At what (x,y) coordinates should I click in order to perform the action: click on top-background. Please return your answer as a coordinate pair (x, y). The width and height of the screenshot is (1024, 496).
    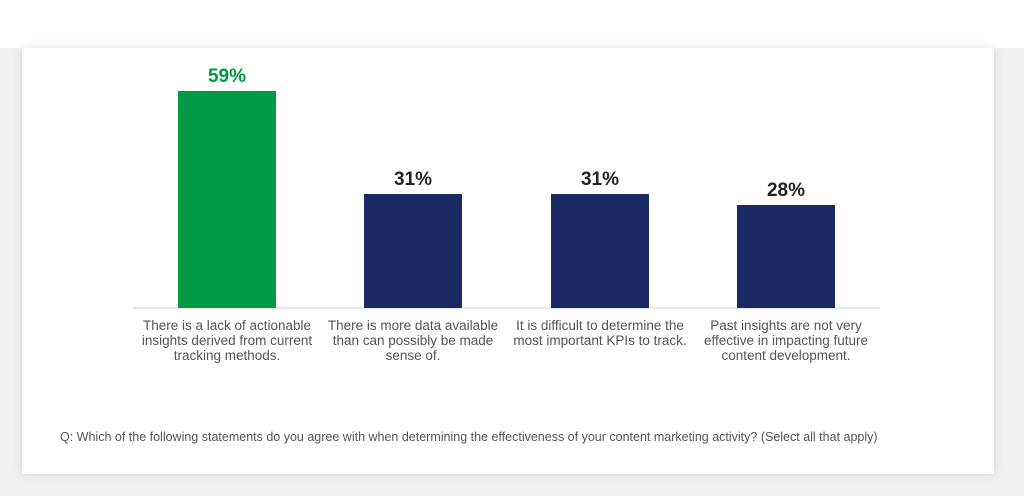
    Looking at the image, I should click on (512, 24).